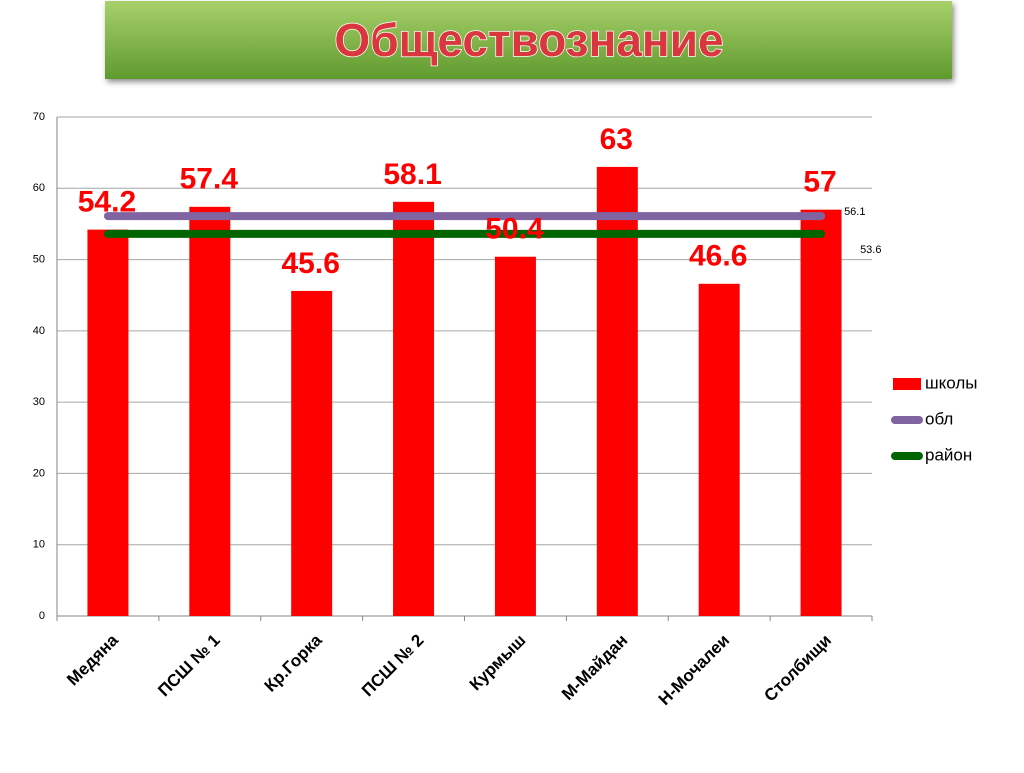 The image size is (1024, 773). What do you see at coordinates (39, 331) in the screenshot?
I see `y-tick-label: 40` at bounding box center [39, 331].